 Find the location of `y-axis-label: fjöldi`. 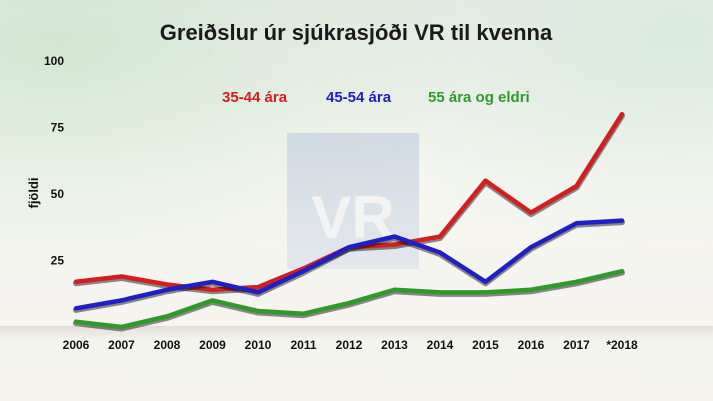

y-axis-label: fjöldi is located at coordinates (33, 192).